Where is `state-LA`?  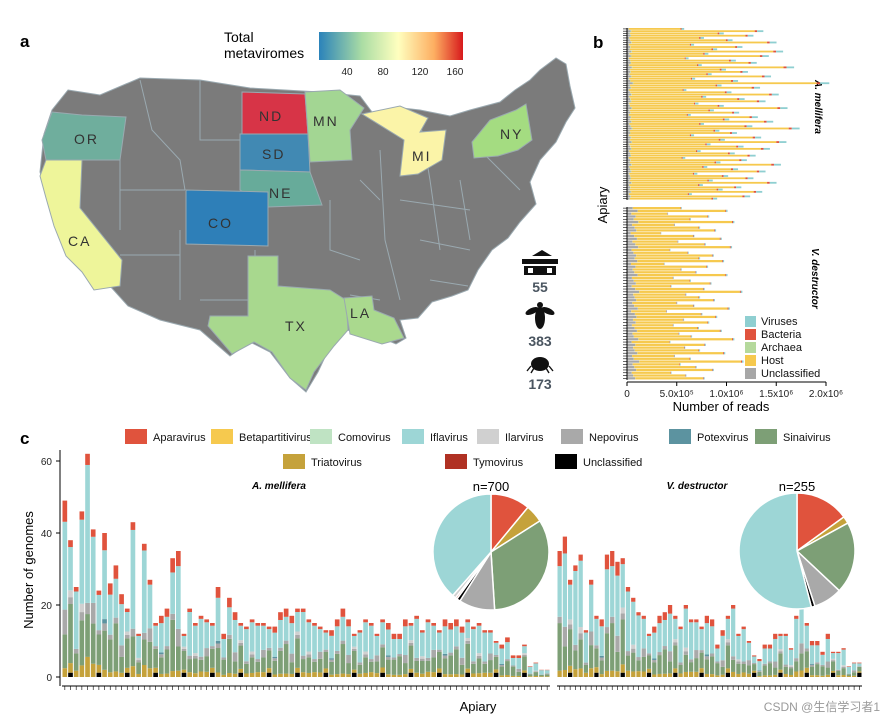 state-LA is located at coordinates (374, 320).